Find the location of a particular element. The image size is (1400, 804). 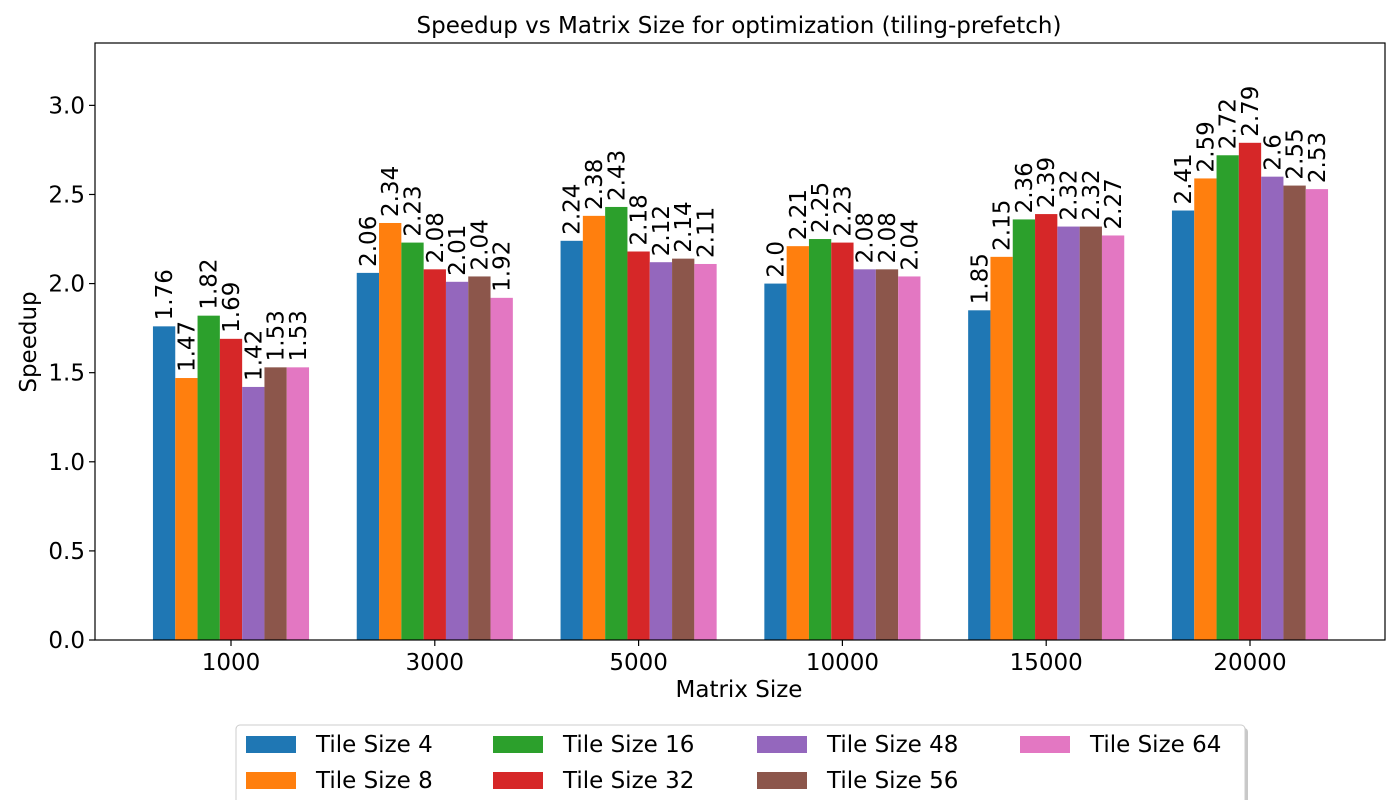

x-tick-label: 5000 is located at coordinates (638, 663).